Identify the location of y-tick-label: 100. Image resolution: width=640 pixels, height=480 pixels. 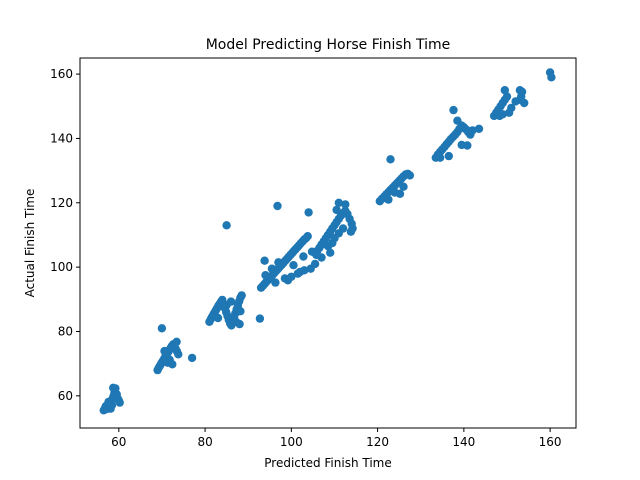
(61, 267).